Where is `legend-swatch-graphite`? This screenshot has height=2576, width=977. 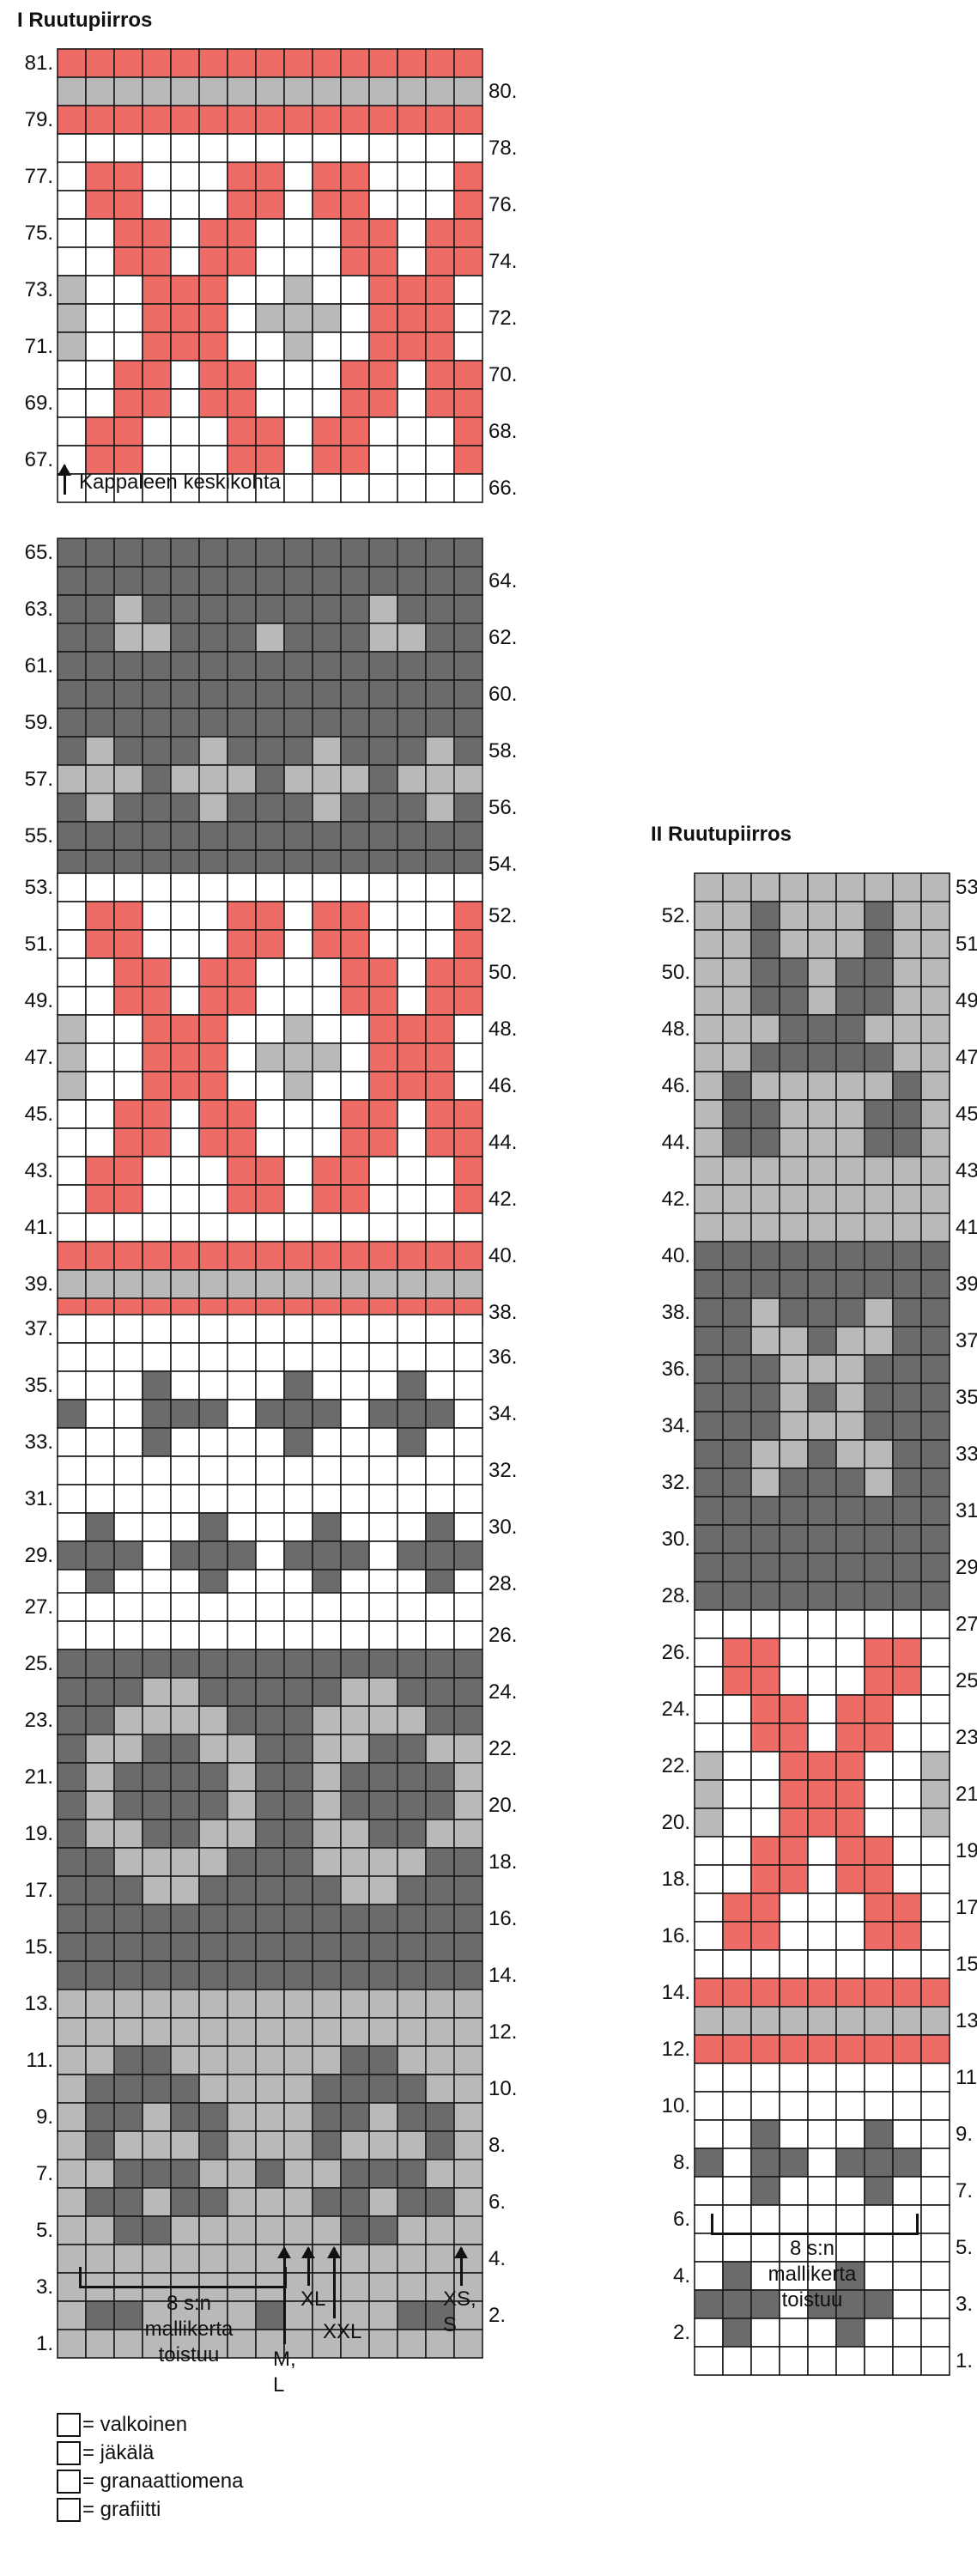 legend-swatch-graphite is located at coordinates (69, 2510).